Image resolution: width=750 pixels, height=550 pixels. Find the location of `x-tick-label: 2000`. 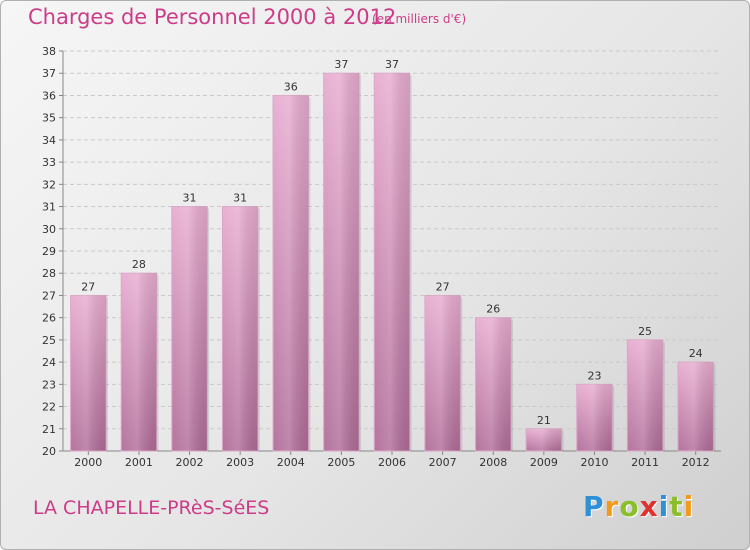

x-tick-label: 2000 is located at coordinates (88, 462).